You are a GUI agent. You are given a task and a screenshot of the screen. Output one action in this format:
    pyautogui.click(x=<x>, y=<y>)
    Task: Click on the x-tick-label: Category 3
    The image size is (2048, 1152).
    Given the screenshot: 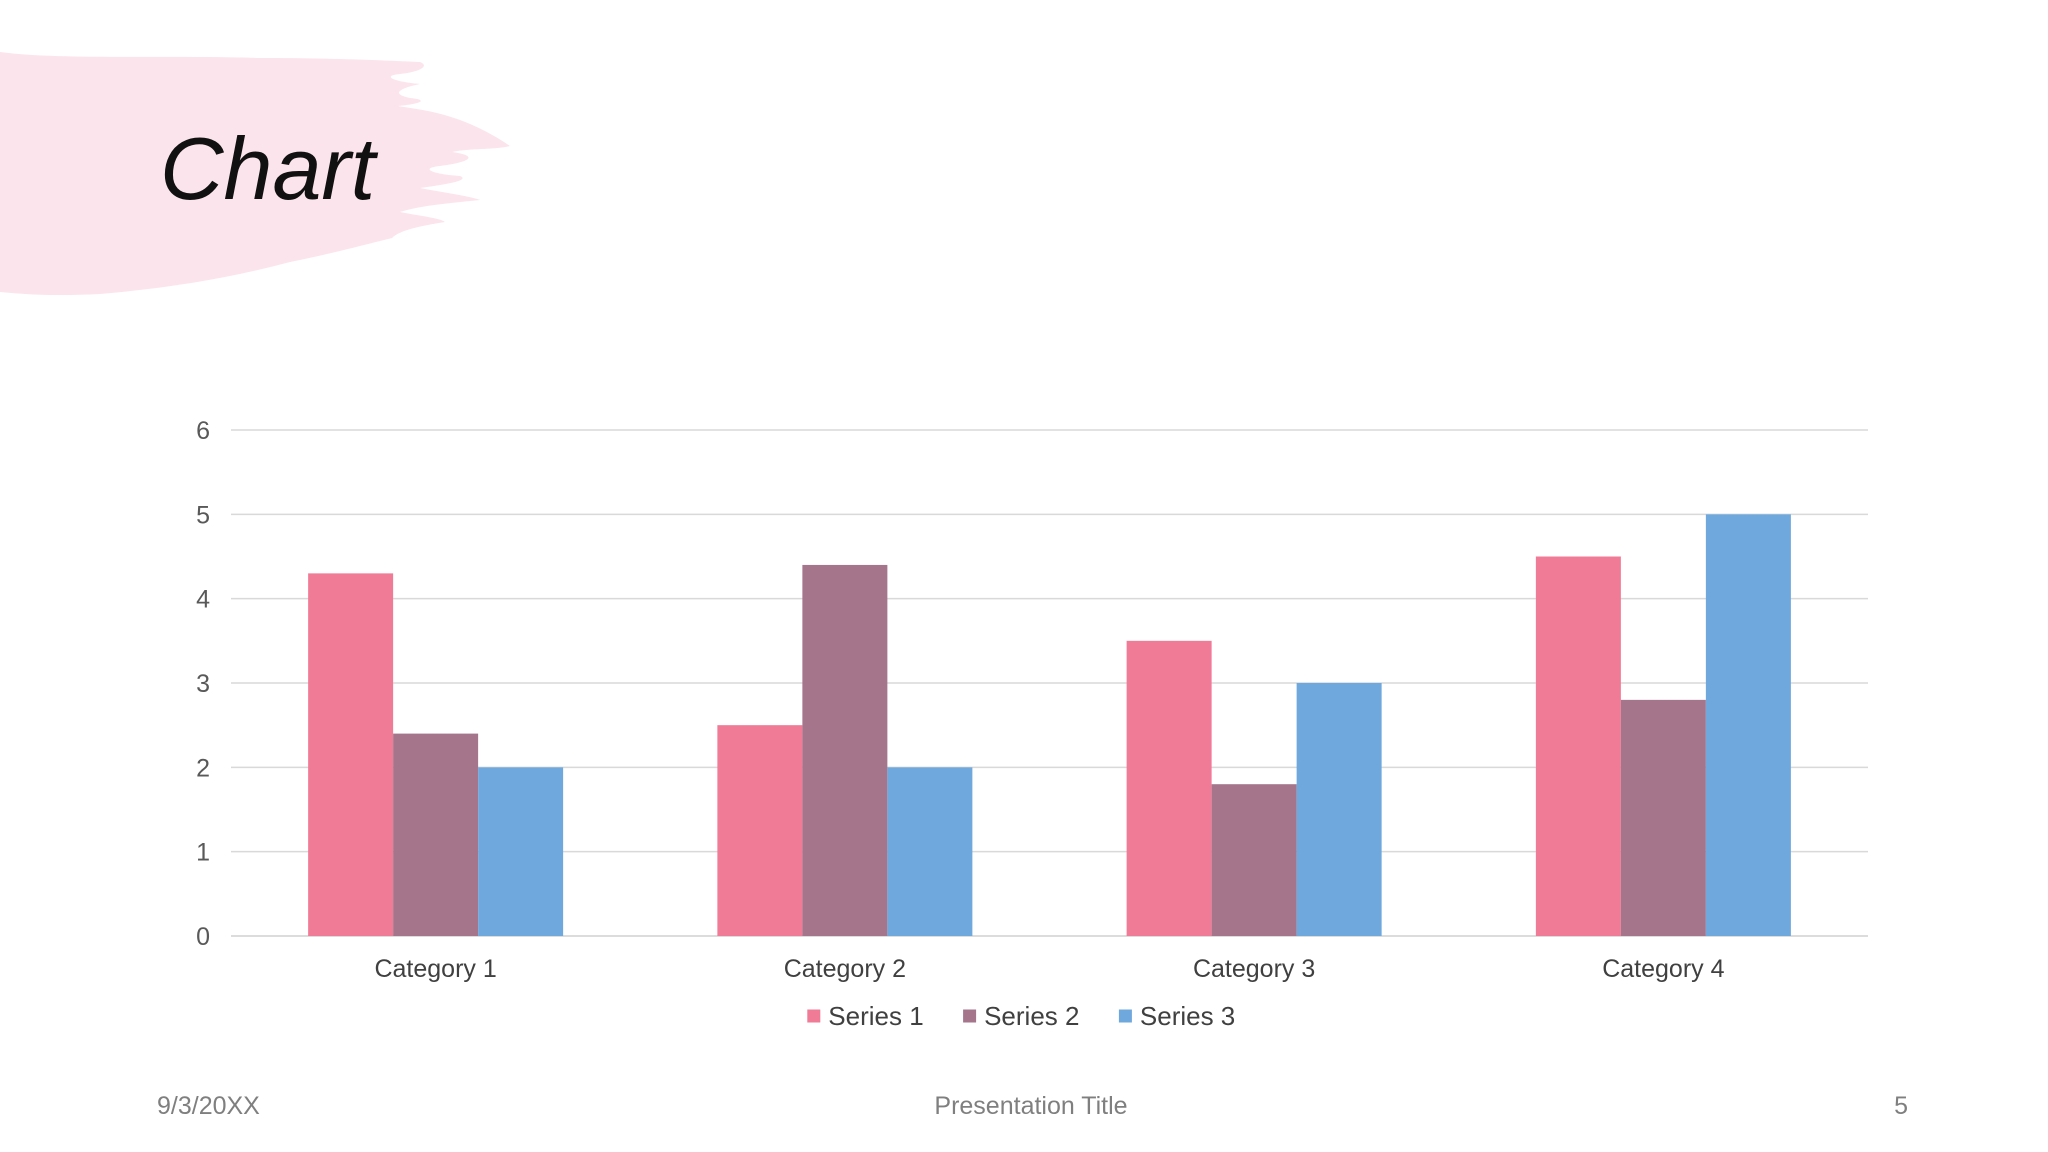 What is the action you would take?
    pyautogui.click(x=1254, y=969)
    